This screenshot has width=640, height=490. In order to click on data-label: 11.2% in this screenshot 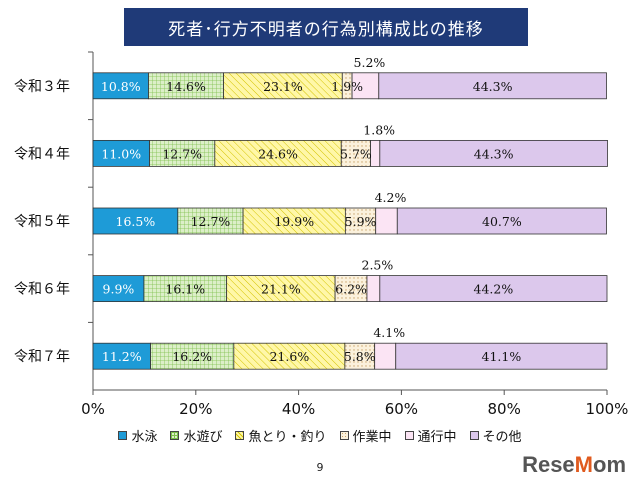, I will do `click(122, 356)`.